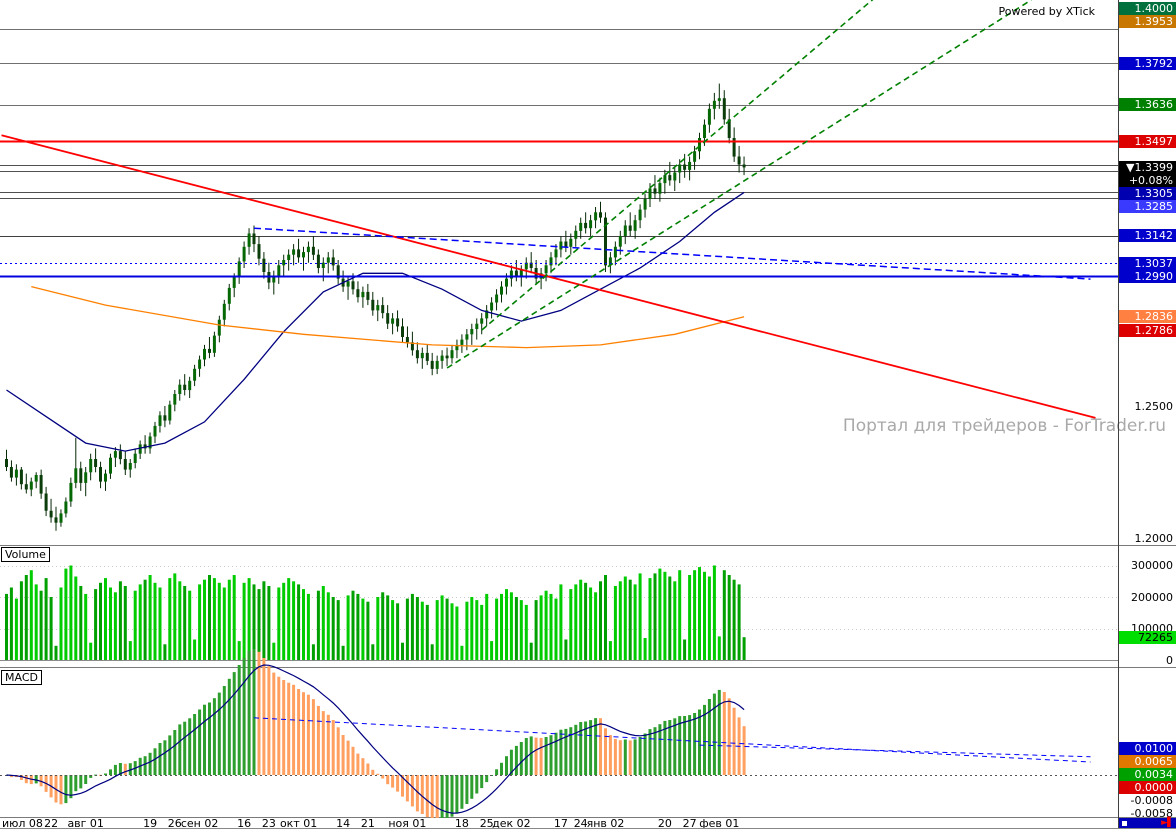 The width and height of the screenshot is (1176, 829). What do you see at coordinates (1152, 565) in the screenshot?
I see `volume-axis-label: 300000` at bounding box center [1152, 565].